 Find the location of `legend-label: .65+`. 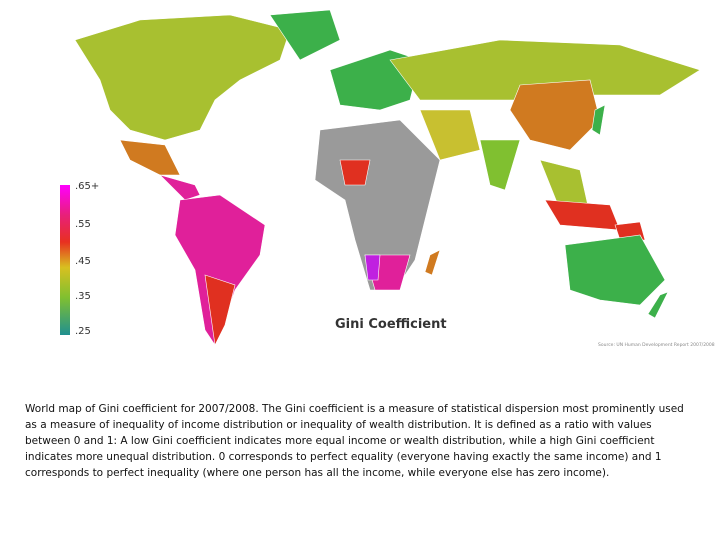

legend-label: .65+ is located at coordinates (87, 186).